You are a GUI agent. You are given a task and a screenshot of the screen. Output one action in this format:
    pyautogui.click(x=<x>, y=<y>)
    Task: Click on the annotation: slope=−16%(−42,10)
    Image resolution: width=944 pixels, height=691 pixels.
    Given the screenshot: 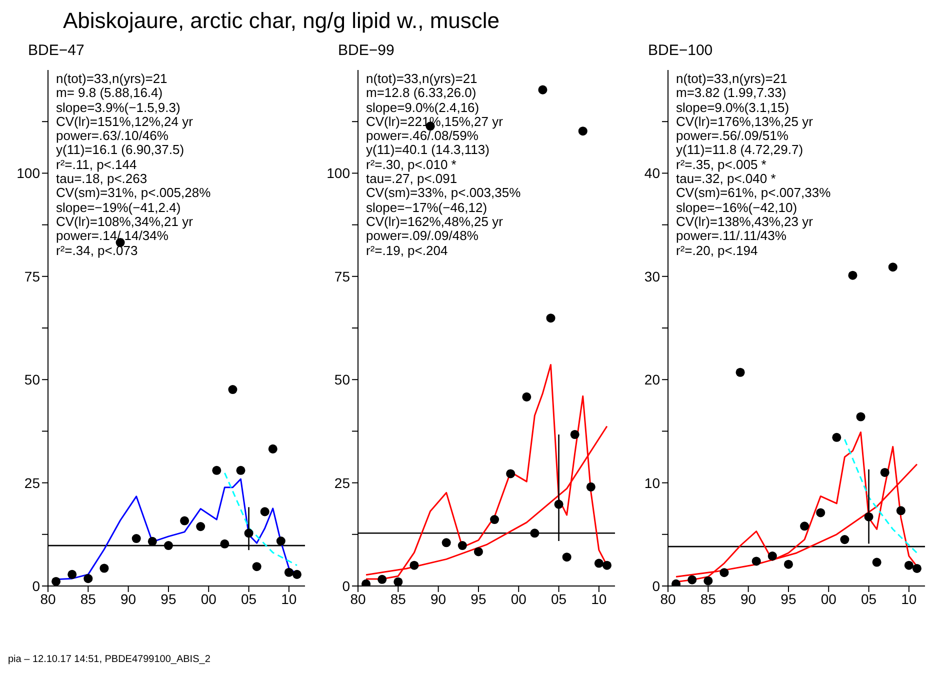 What is the action you would take?
    pyautogui.click(x=737, y=207)
    